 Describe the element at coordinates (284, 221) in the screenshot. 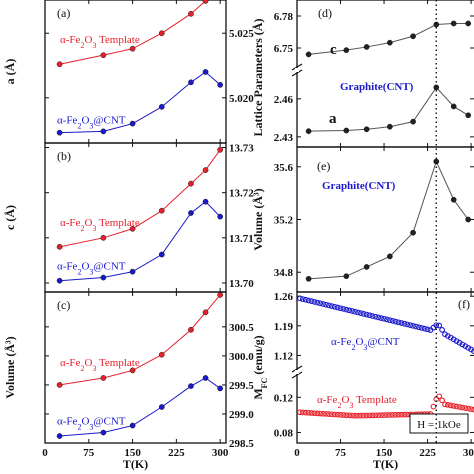

I see `panel-e-ytick-label: 35.2` at that location.